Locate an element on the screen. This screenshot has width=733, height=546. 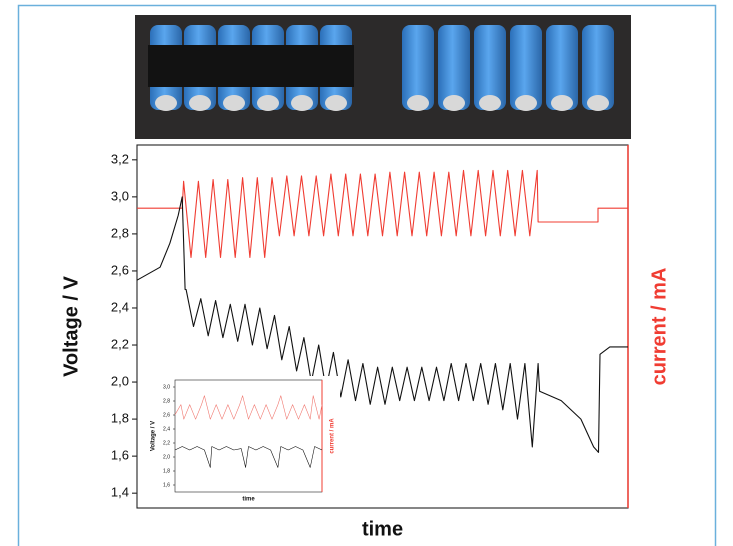
y-tick-label: 1,4 is located at coordinates (120, 492).